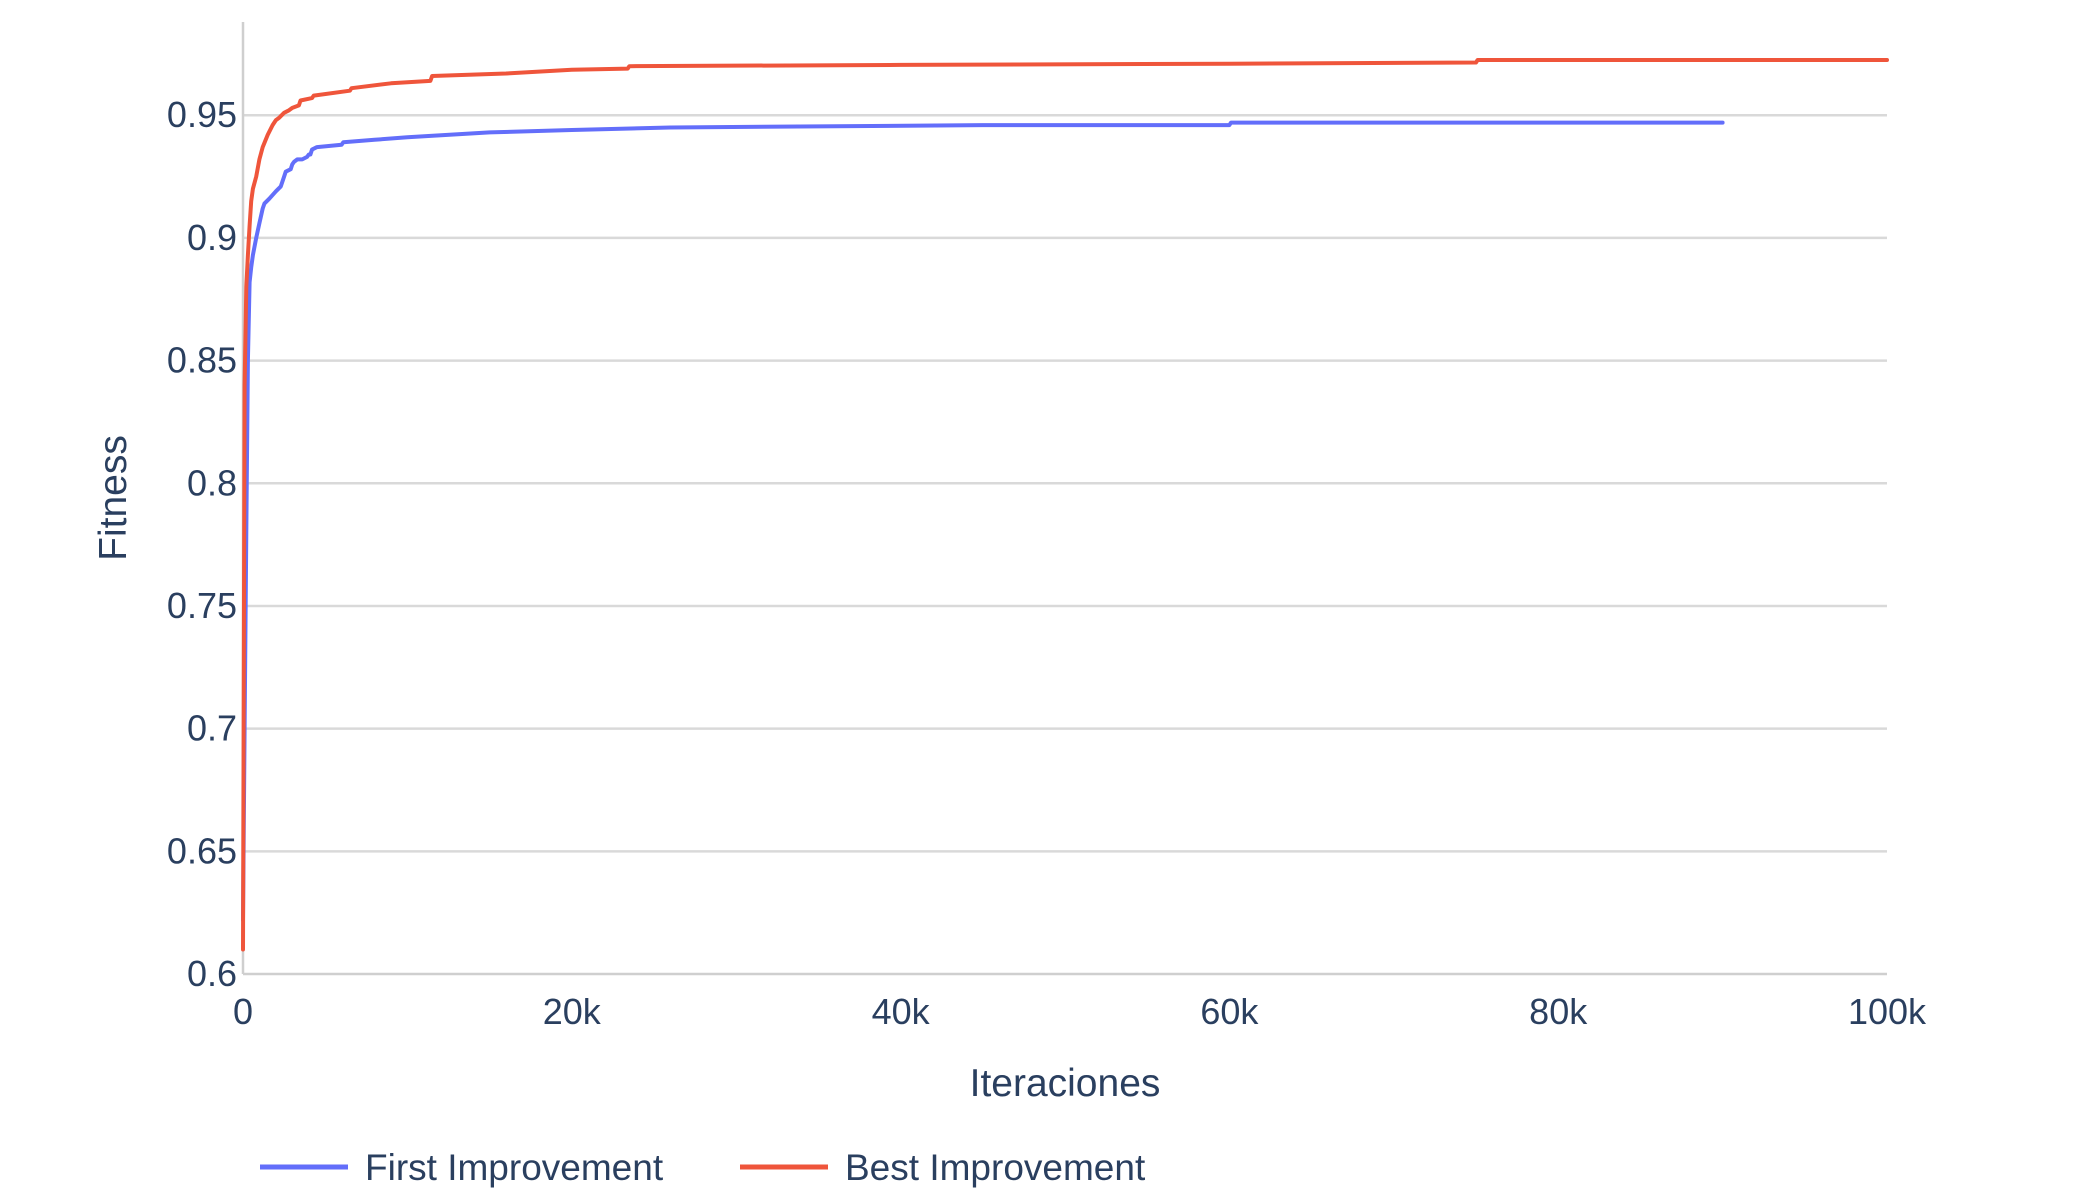  Describe the element at coordinates (202, 544) in the screenshot. I see `y-axis-ticks: 0.6 0.65 0.7 0.75 0.8 0.85 0.9 0.95` at that location.